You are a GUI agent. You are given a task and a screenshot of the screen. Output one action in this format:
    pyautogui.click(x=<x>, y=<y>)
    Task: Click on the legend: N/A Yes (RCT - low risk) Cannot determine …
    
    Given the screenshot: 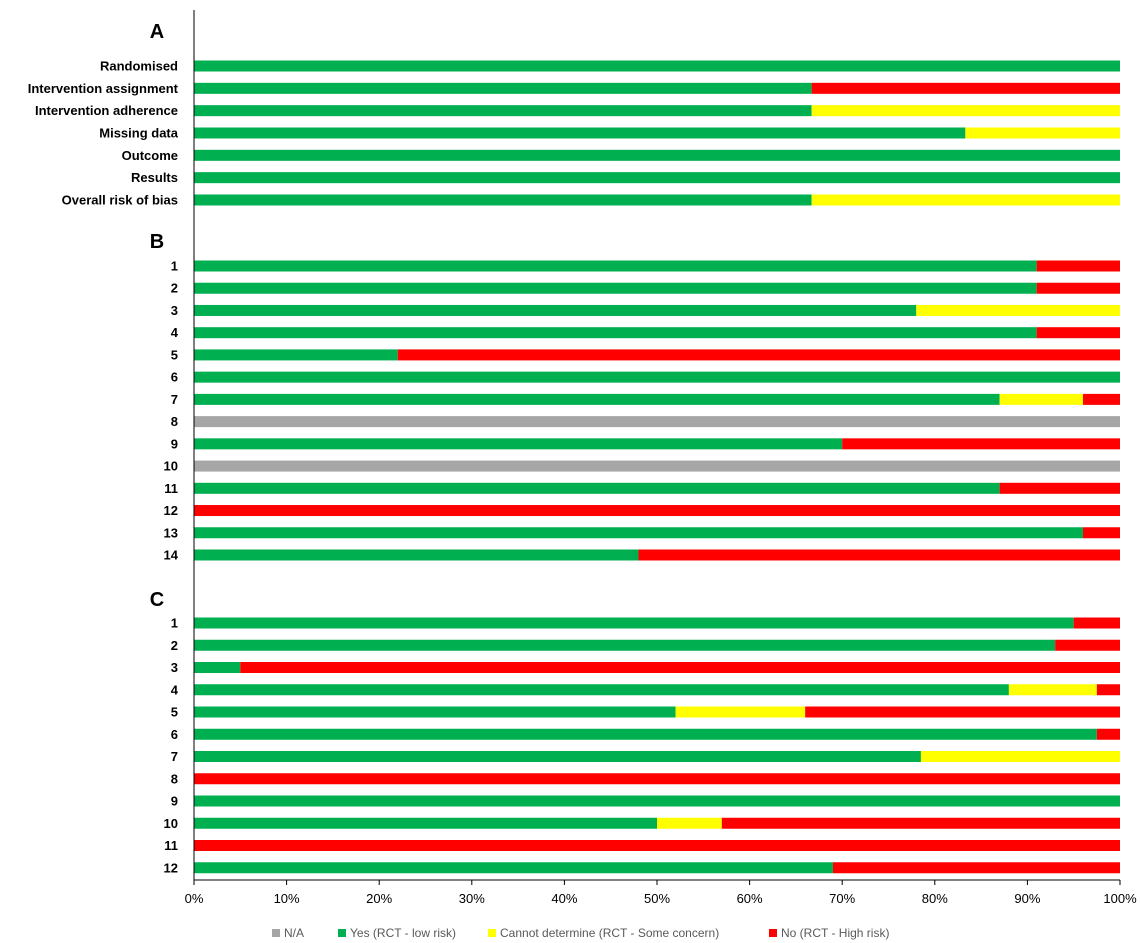 What is the action you would take?
    pyautogui.click(x=580, y=933)
    